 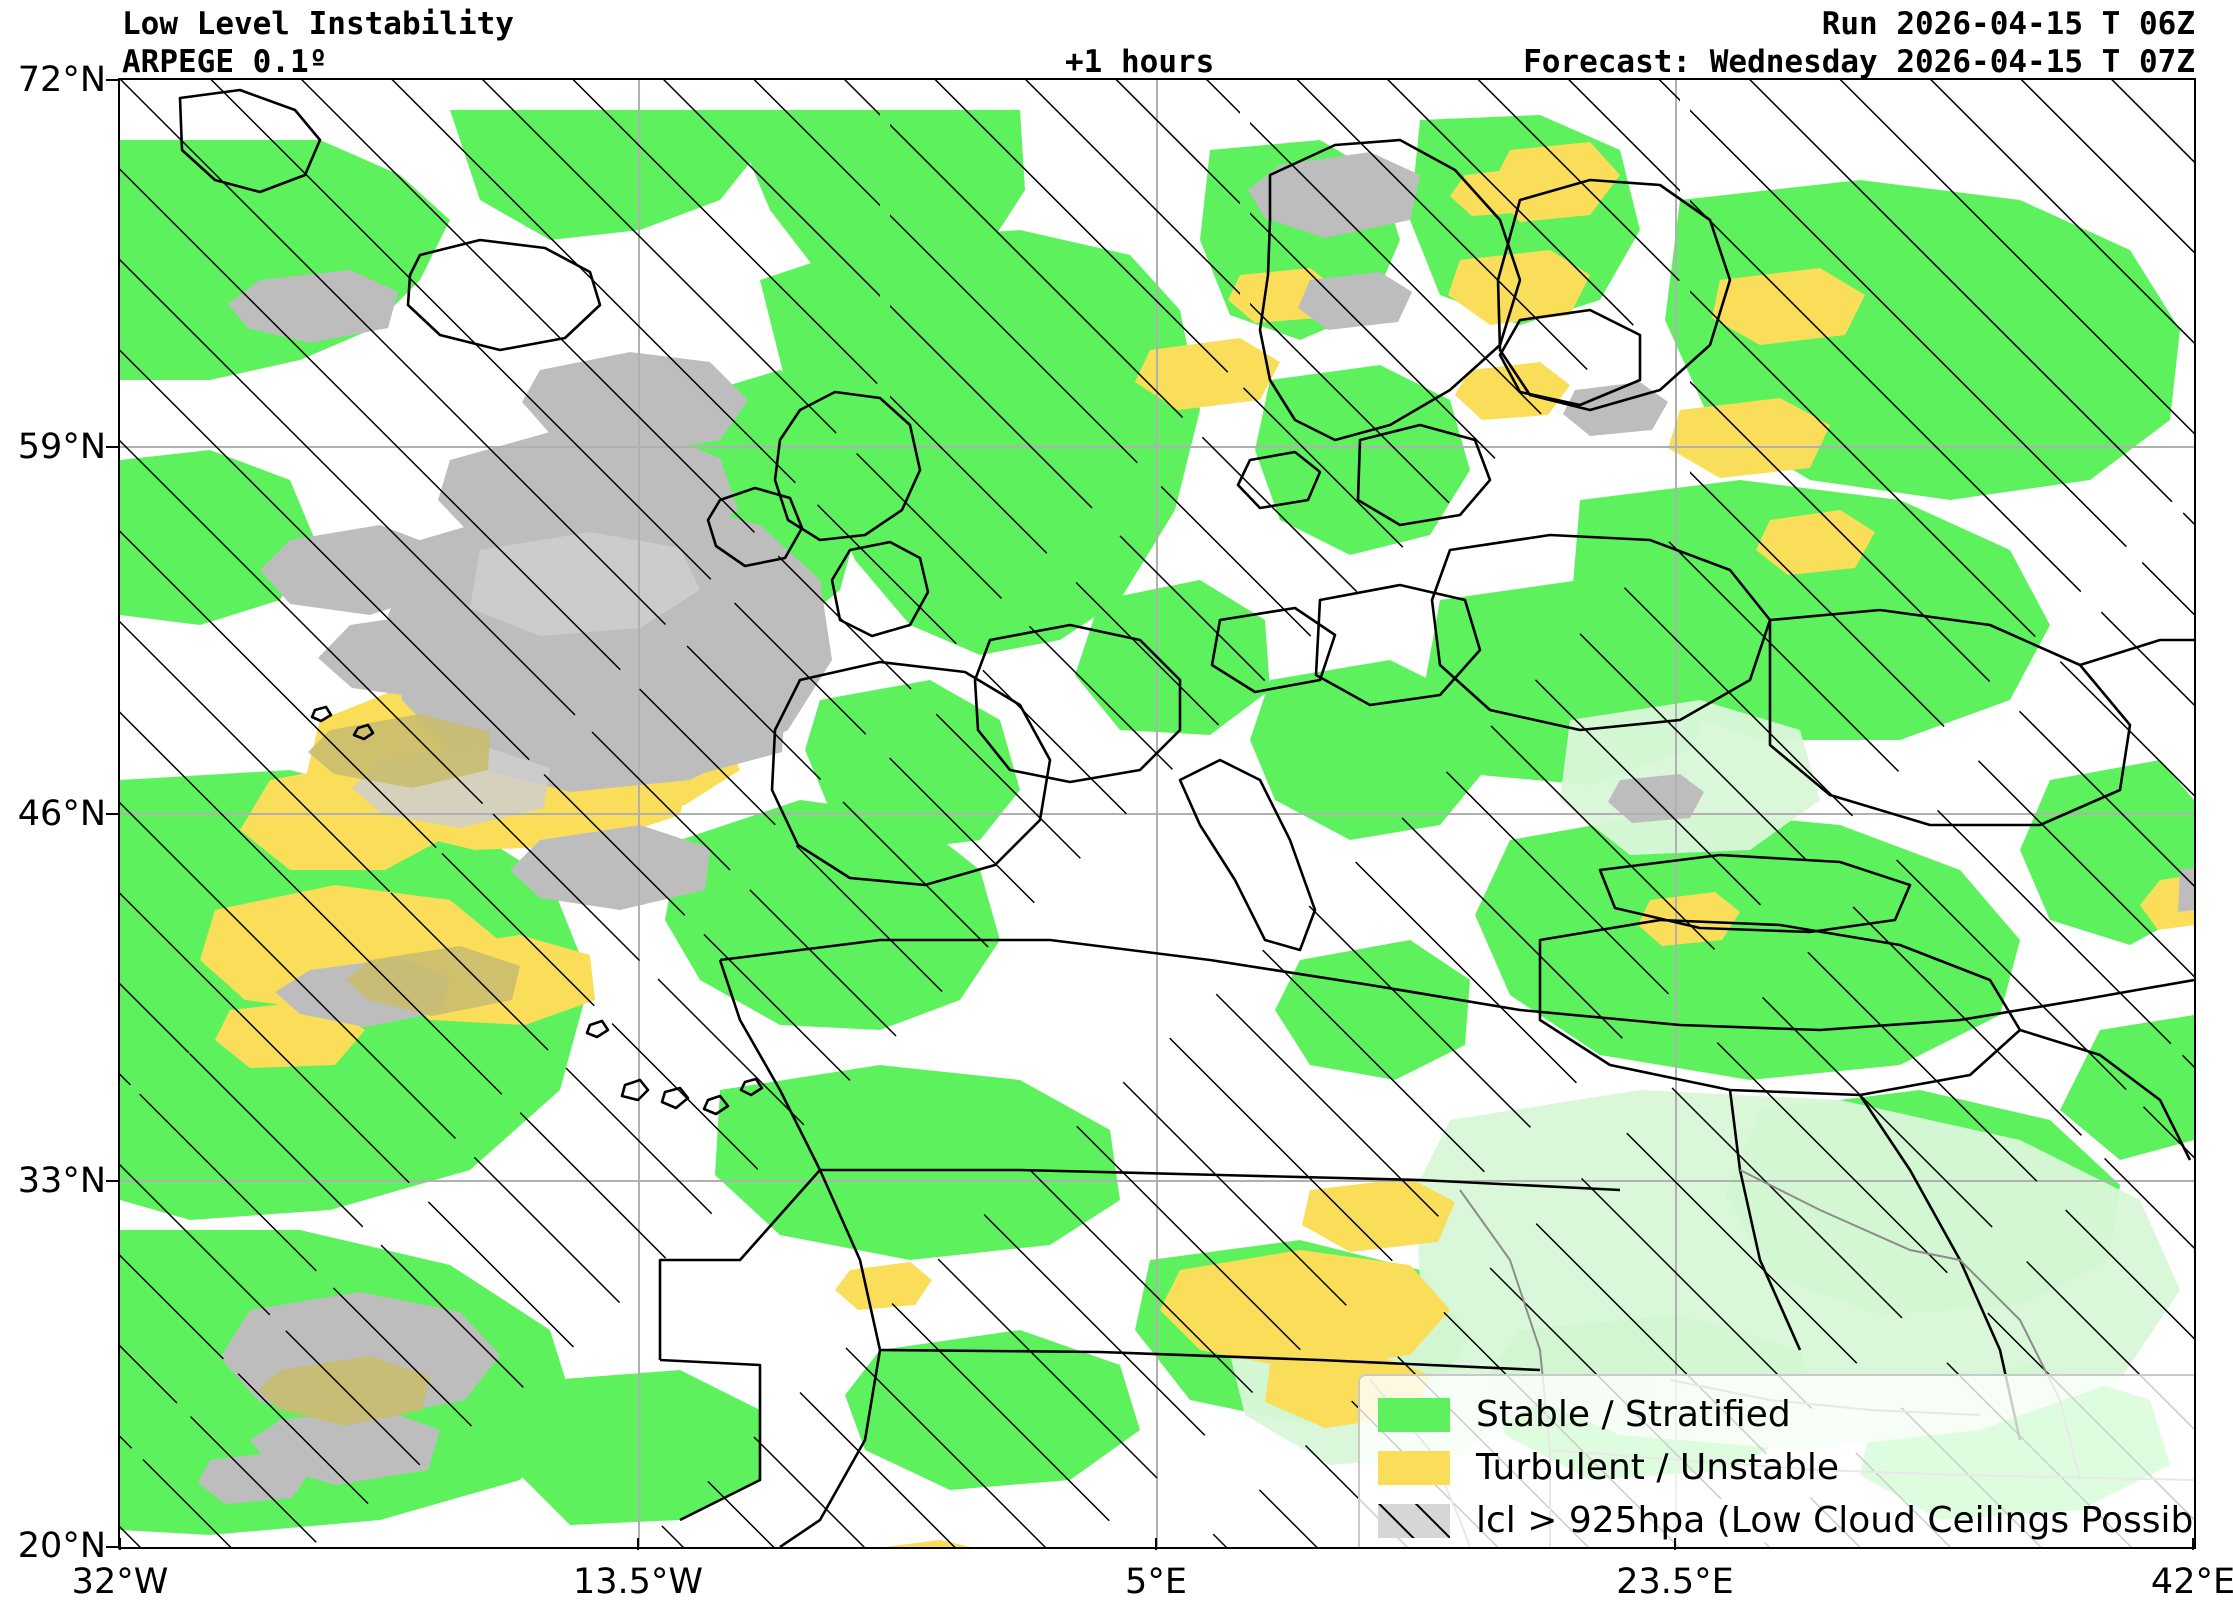 I want to click on y-tick-label: 59°N, so click(x=61, y=447).